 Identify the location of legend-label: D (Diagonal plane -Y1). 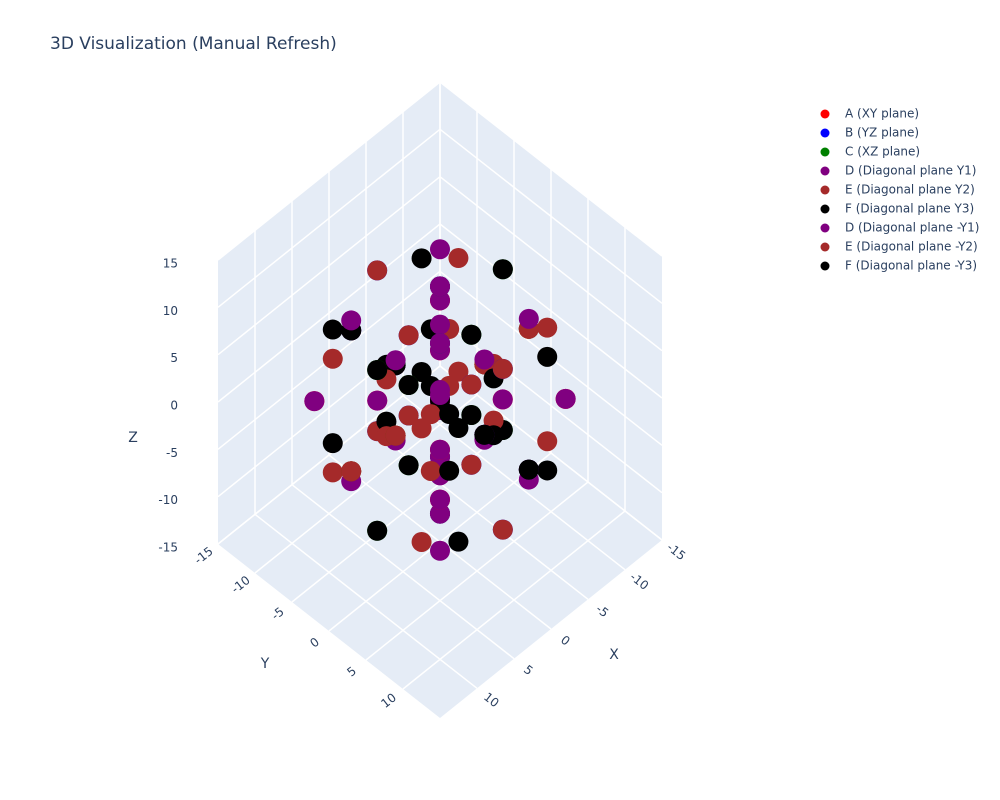
(912, 228).